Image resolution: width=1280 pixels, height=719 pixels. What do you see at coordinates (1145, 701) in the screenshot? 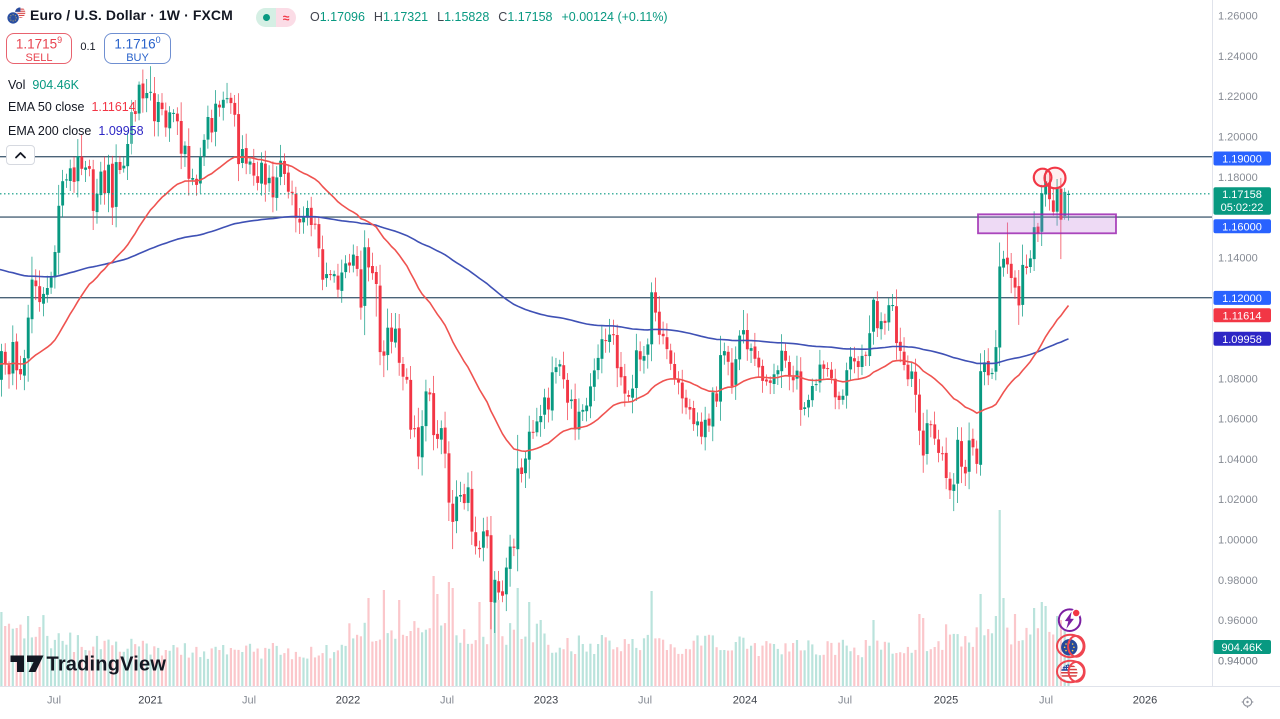
I see `svg-text: 2026` at bounding box center [1145, 701].